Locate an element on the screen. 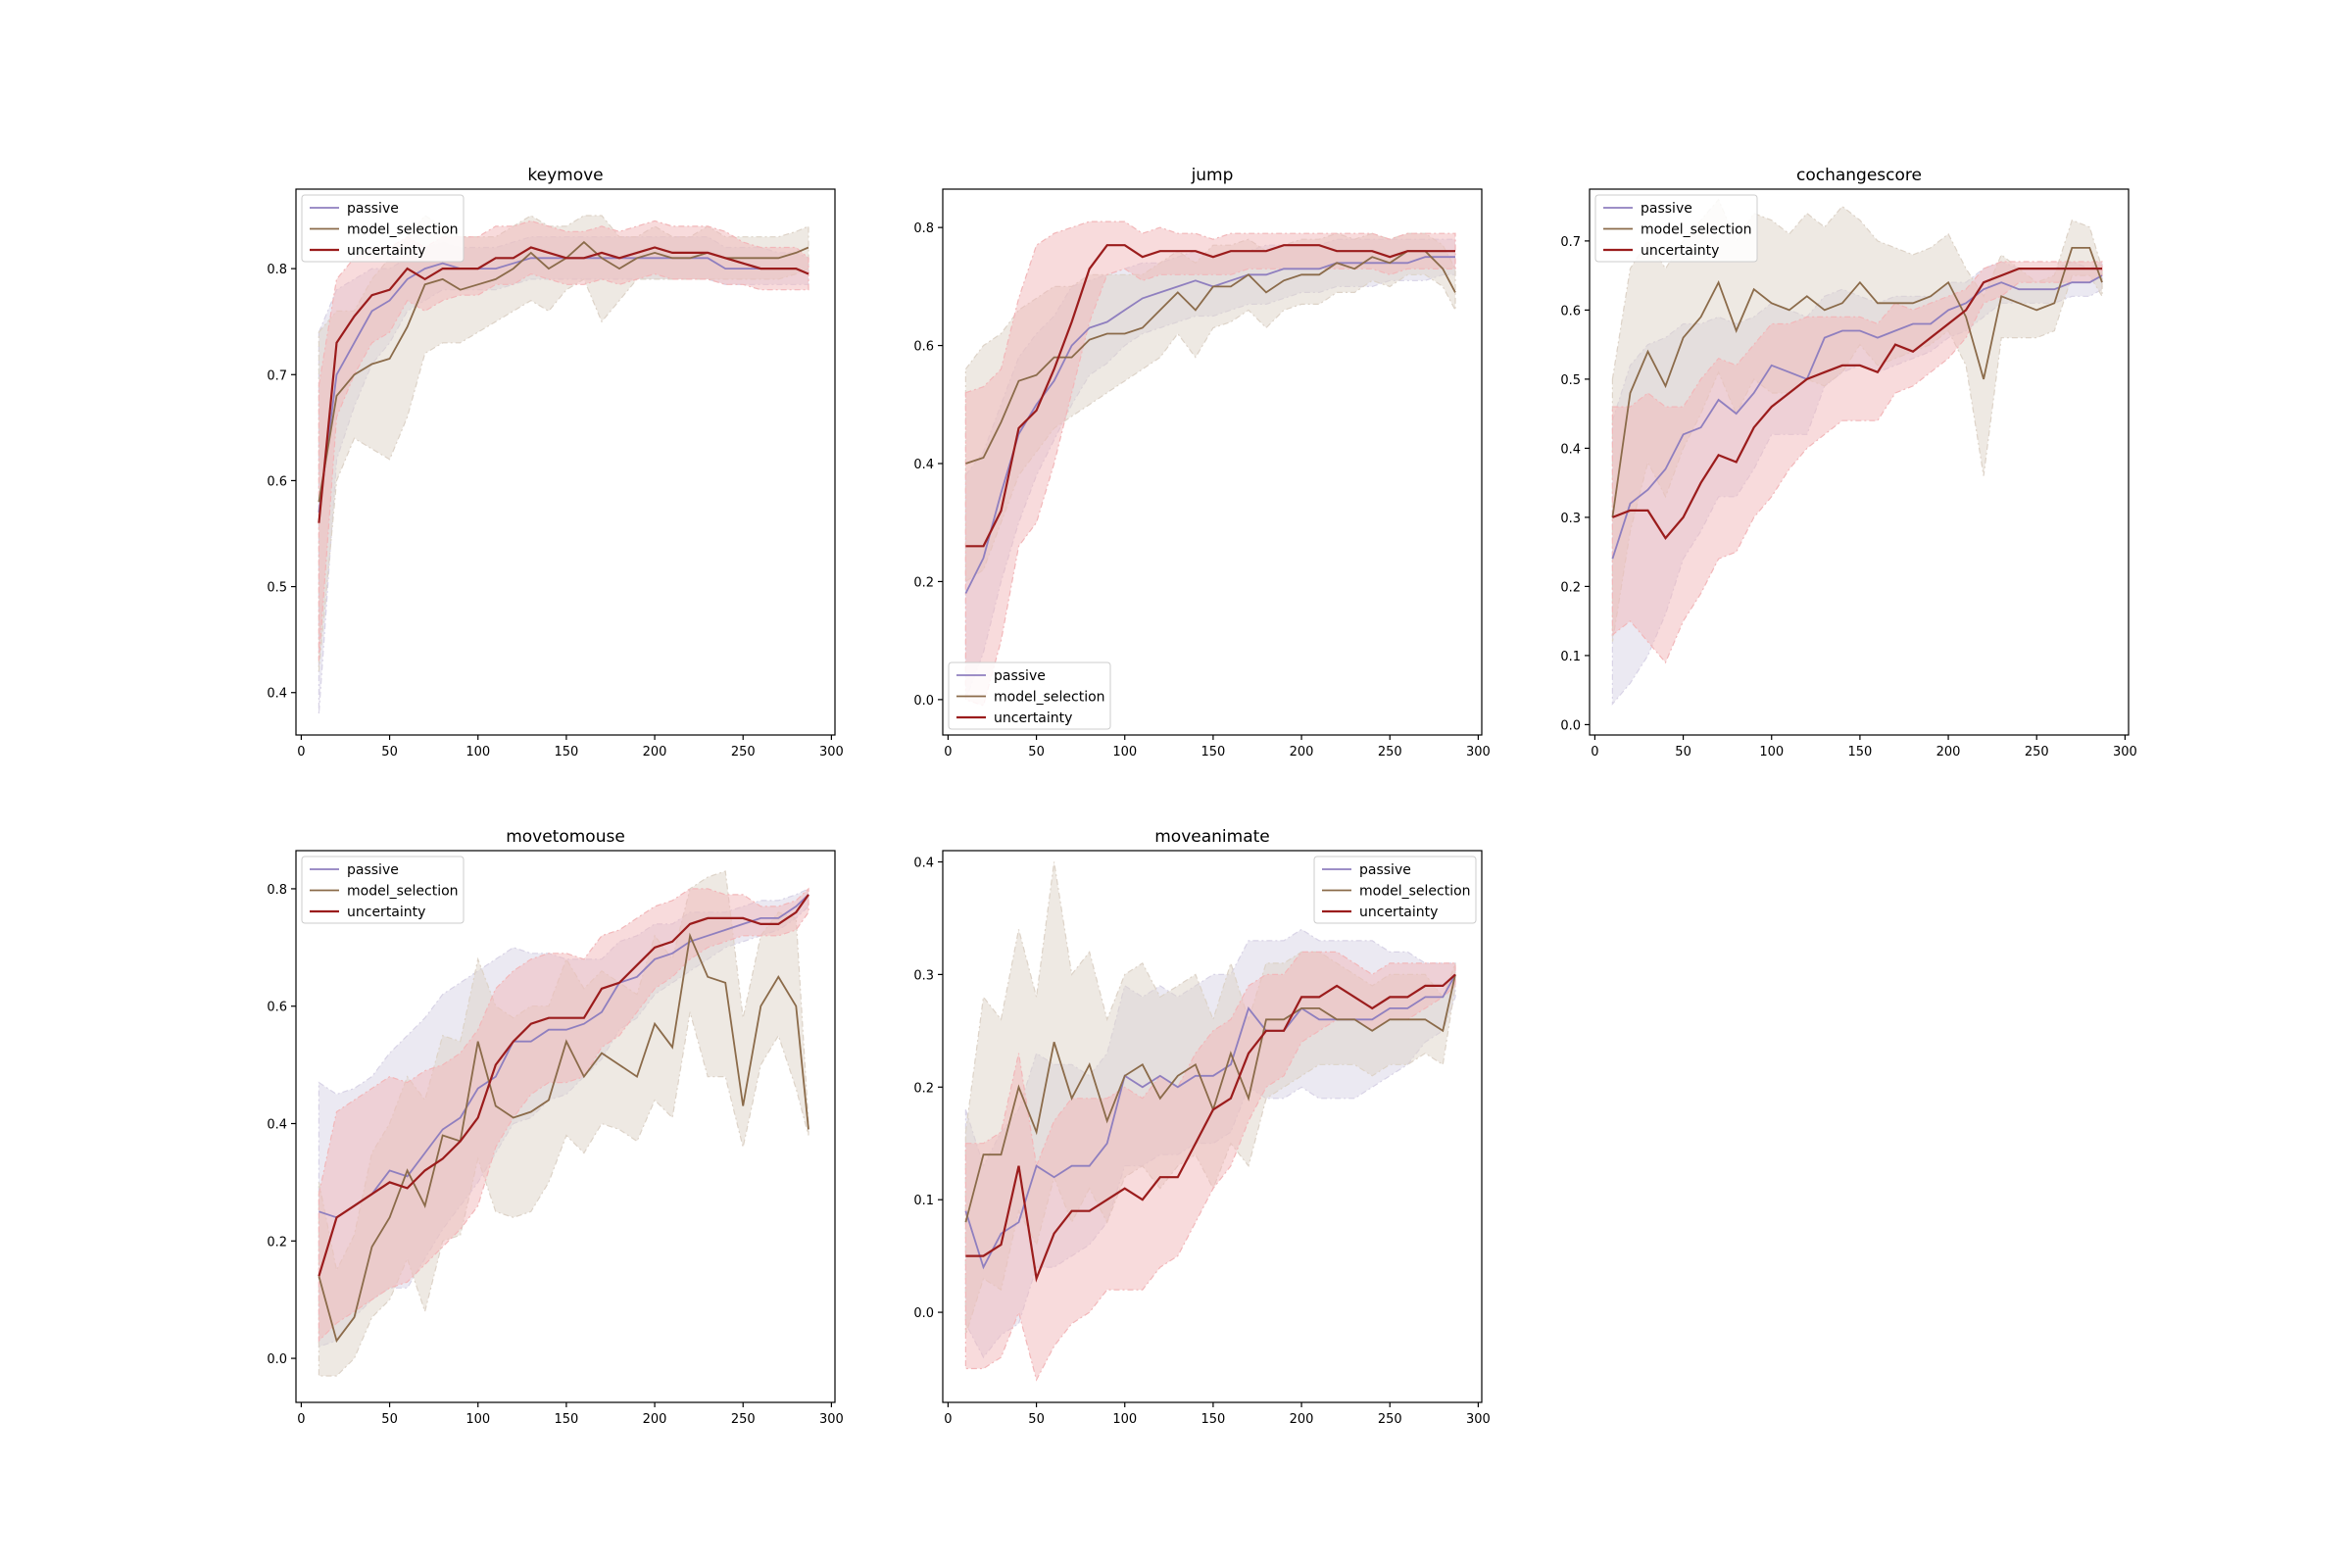  y-tick-label: 0.6 is located at coordinates (1570, 311).